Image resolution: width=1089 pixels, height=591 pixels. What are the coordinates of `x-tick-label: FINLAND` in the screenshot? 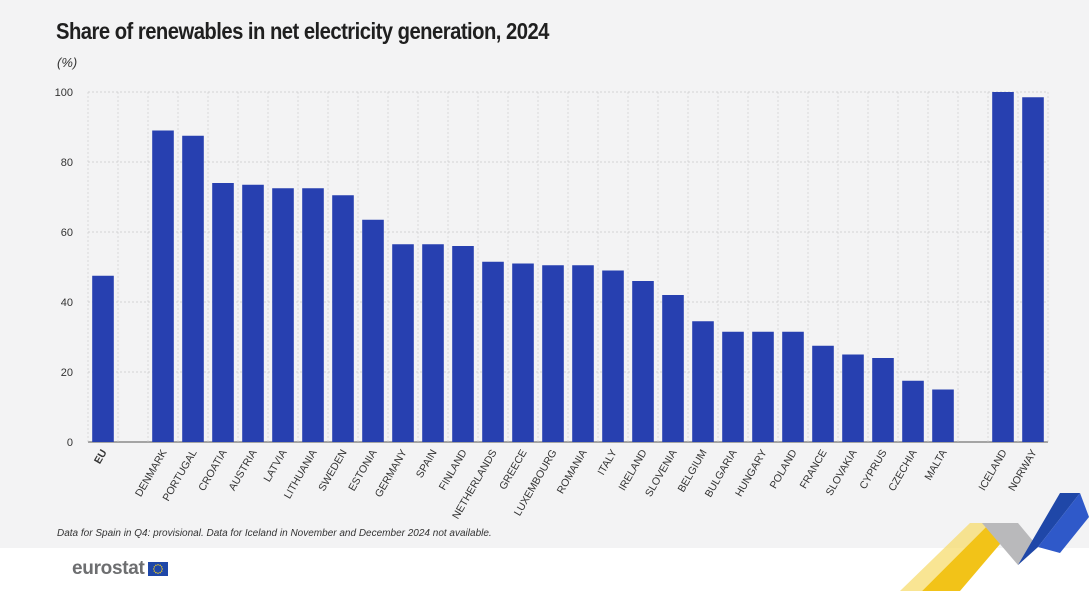 It's located at (453, 469).